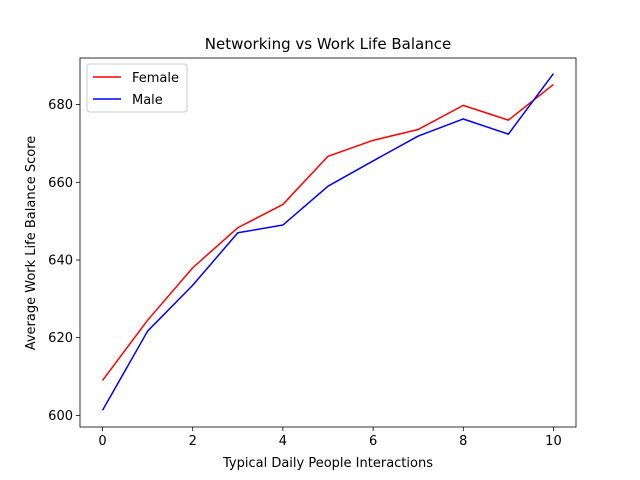 This screenshot has width=640, height=480. I want to click on x-tick-label: 10, so click(553, 441).